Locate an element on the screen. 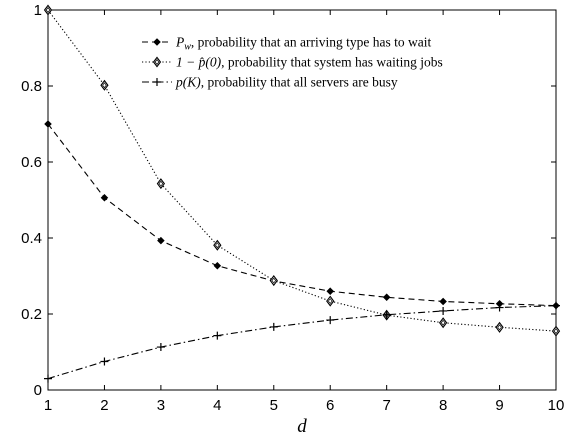 The width and height of the screenshot is (574, 438). data-point-s2-2-inner is located at coordinates (104, 85).